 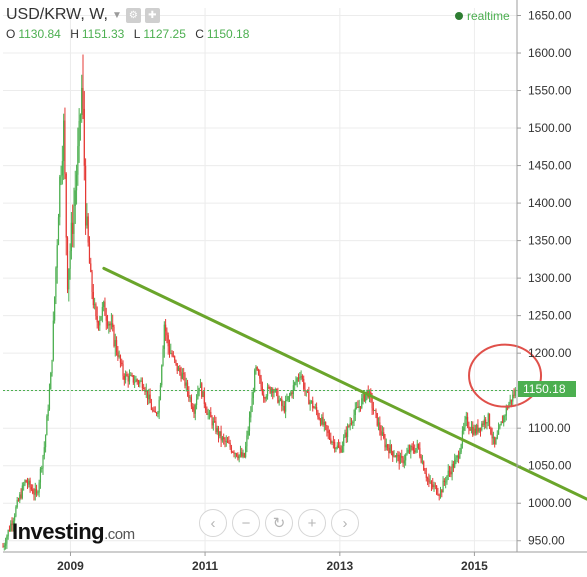 I want to click on symbol-title: USD/KRW, W,, so click(x=57, y=14).